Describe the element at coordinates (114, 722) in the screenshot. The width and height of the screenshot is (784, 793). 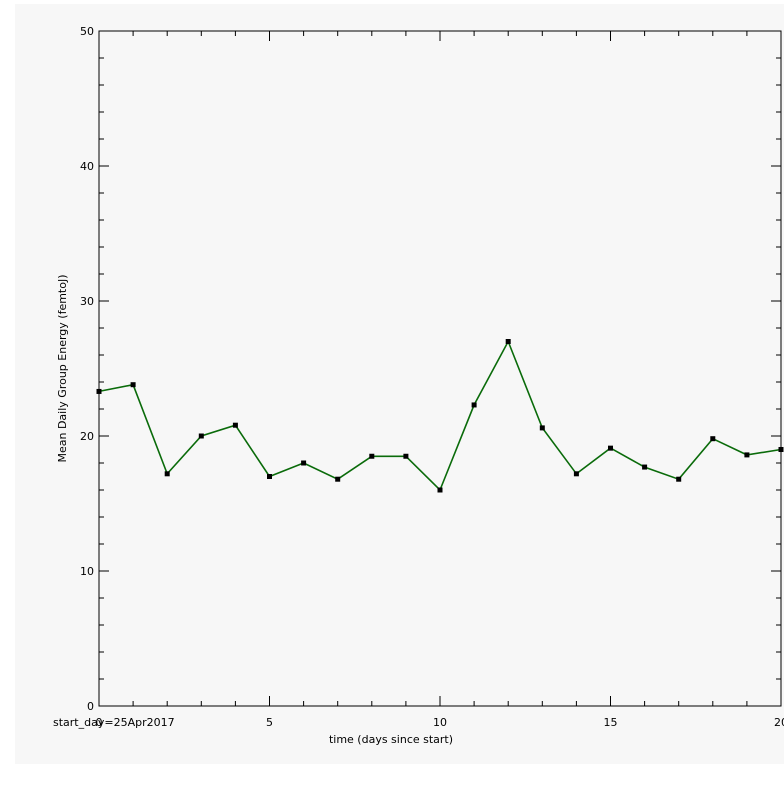
I see `start-day-annotation: start_day=25Apr2017` at that location.